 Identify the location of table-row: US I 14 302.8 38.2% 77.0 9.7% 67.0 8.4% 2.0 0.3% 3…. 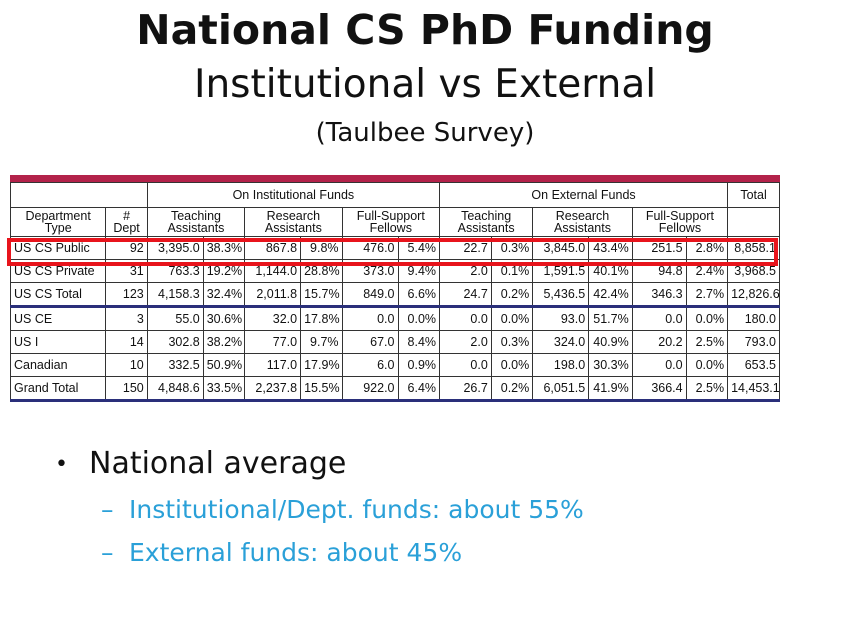
(394, 342).